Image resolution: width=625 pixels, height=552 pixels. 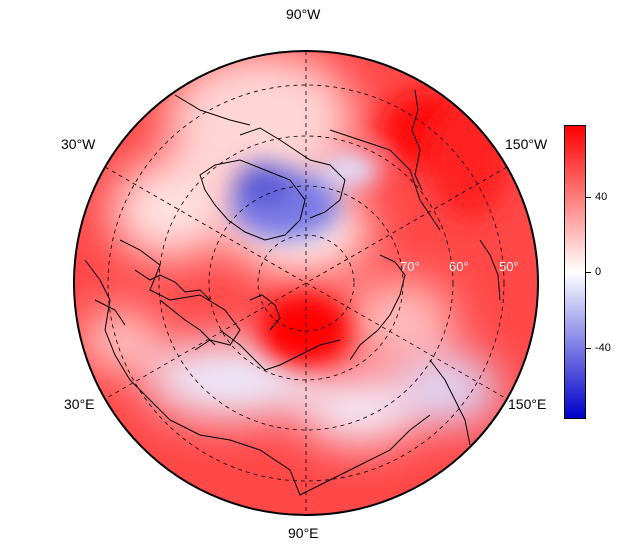 What do you see at coordinates (79, 404) in the screenshot?
I see `lon-label-lower-left: 30°E` at bounding box center [79, 404].